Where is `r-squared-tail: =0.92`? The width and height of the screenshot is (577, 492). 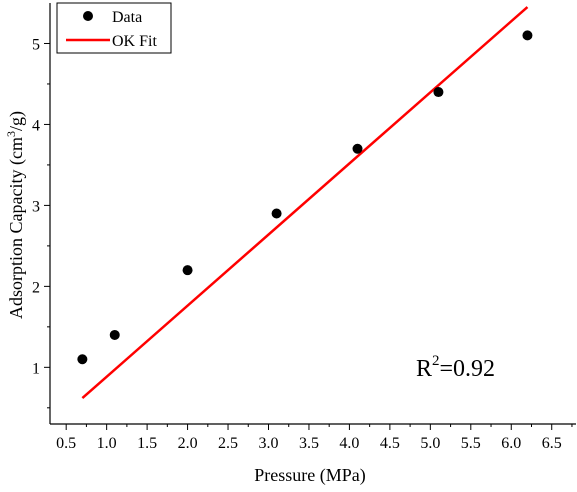
r-squared-tail: =0.92 is located at coordinates (468, 369).